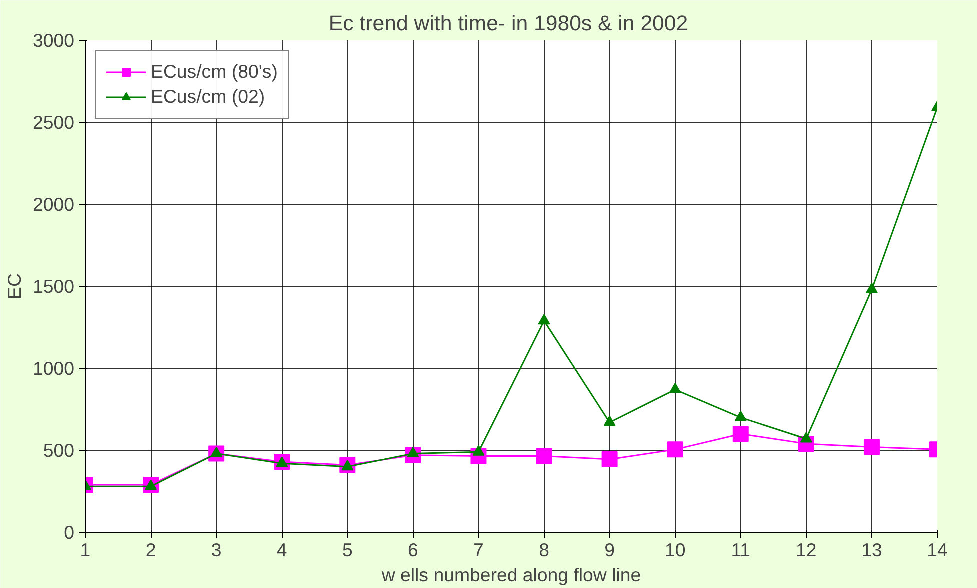 The height and width of the screenshot is (588, 977). What do you see at coordinates (511, 575) in the screenshot?
I see `x-axis-title: w ells numbered along flow line` at bounding box center [511, 575].